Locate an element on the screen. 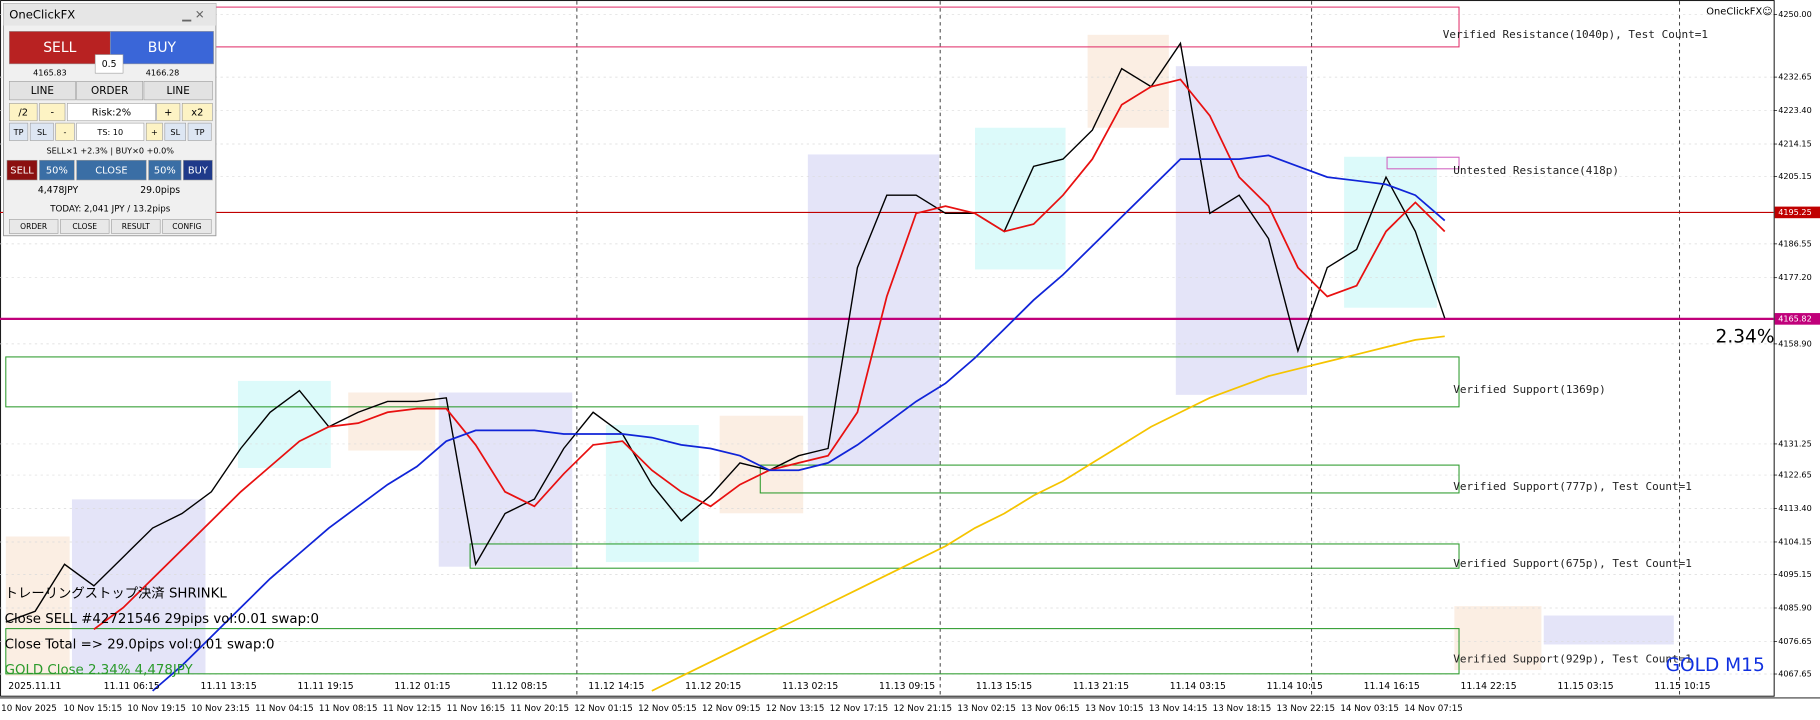  panel-titlebar is located at coordinates (109, 14).